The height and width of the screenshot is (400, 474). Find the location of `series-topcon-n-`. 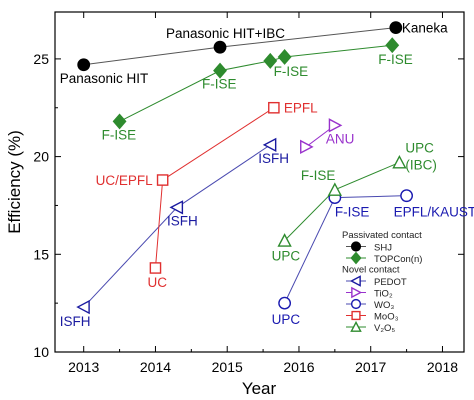

series-topcon-n- is located at coordinates (256, 83).